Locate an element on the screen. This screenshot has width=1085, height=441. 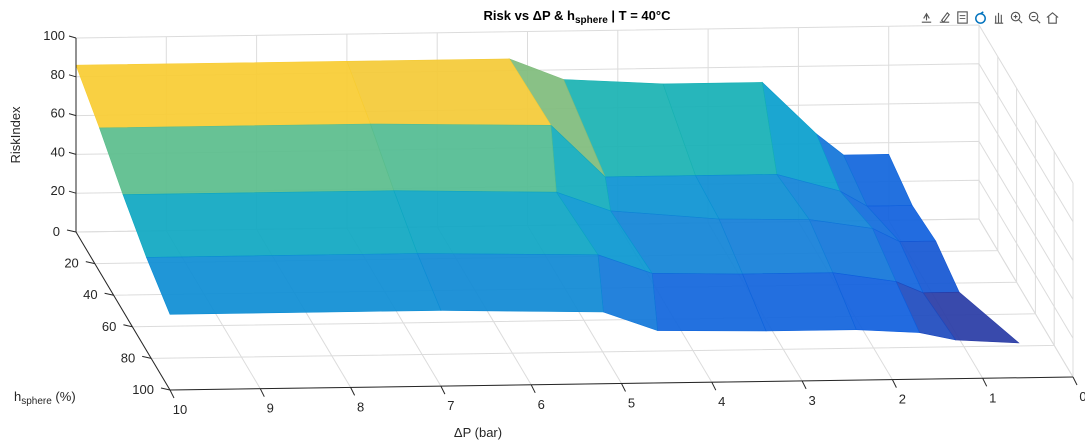
x-tick-label-10: 0 is located at coordinates (1082, 396).